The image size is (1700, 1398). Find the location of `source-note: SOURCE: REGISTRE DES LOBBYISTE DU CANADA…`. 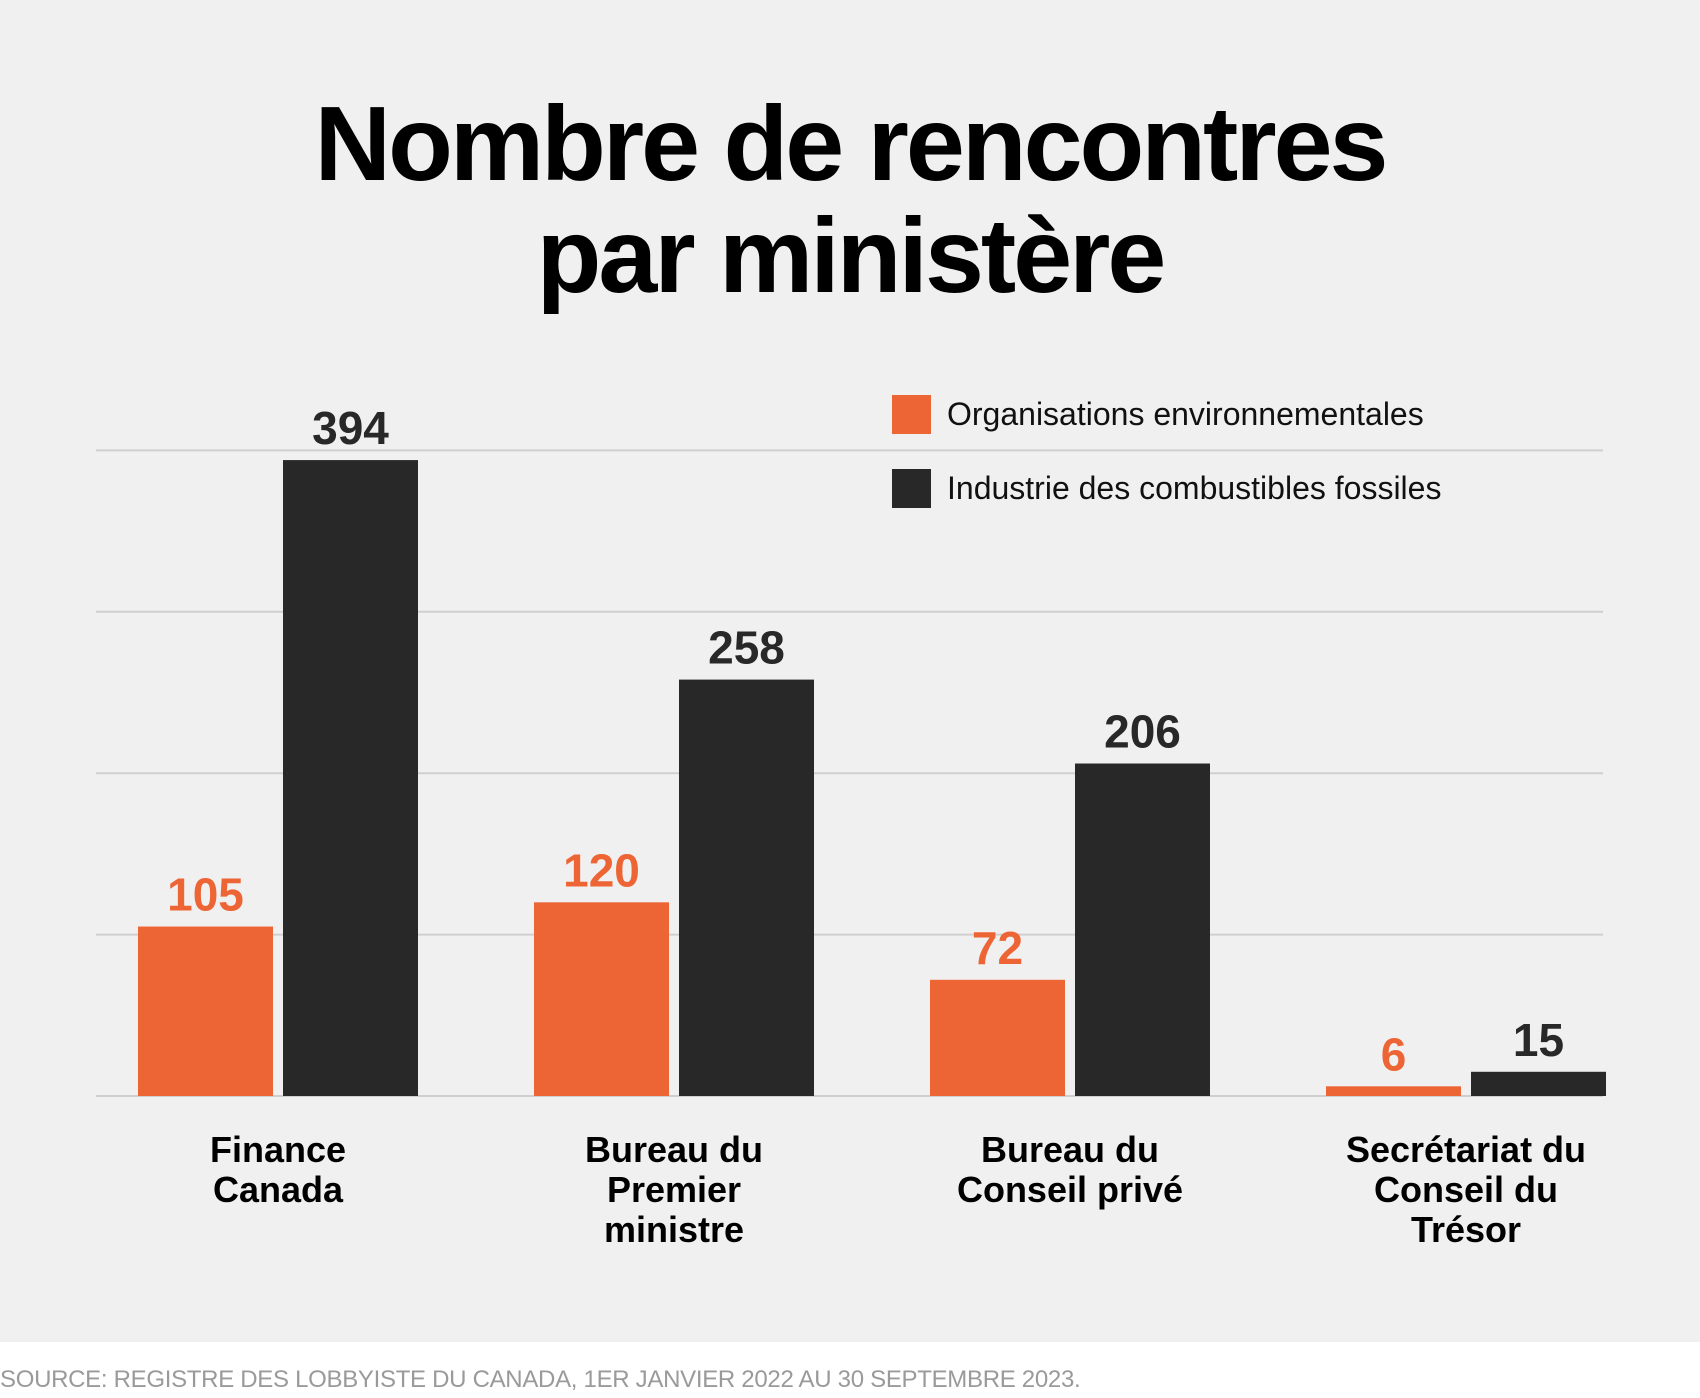

source-note: SOURCE: REGISTRE DES LOBBYISTE DU CANADA… is located at coordinates (540, 1379).